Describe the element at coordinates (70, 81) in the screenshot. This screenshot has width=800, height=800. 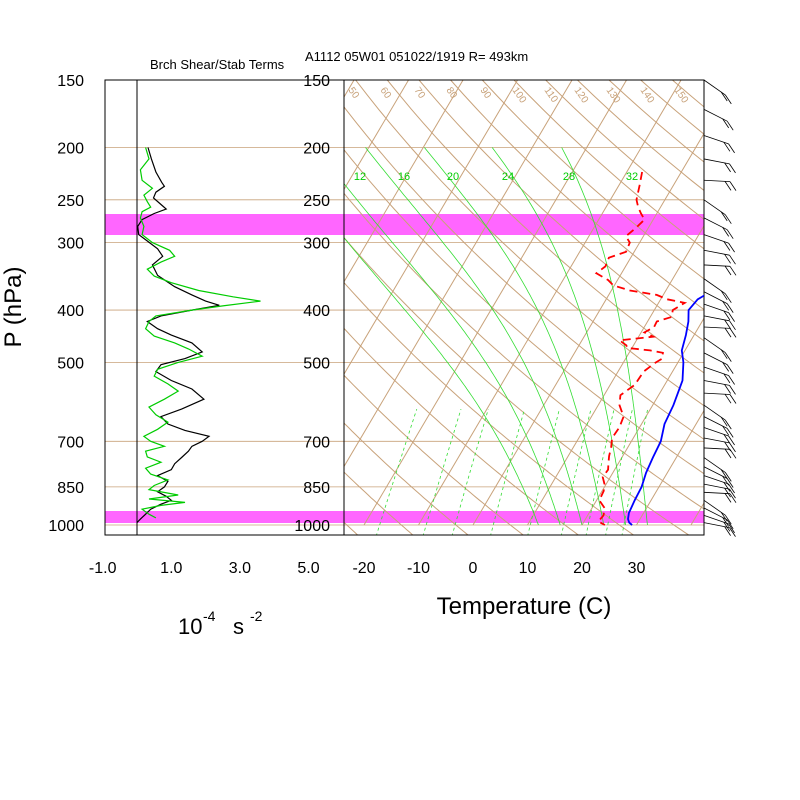
I see `pressure-tick-label-left: 150` at that location.